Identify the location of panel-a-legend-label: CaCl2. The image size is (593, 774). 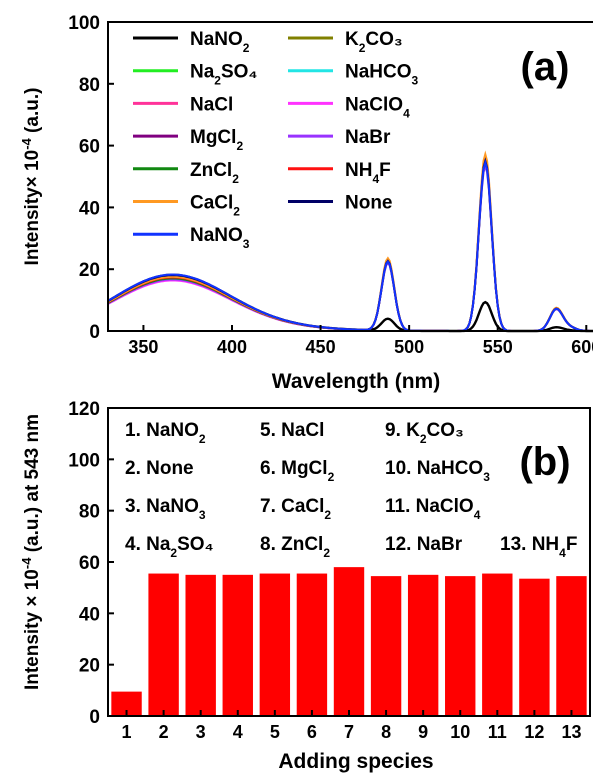
(215, 206).